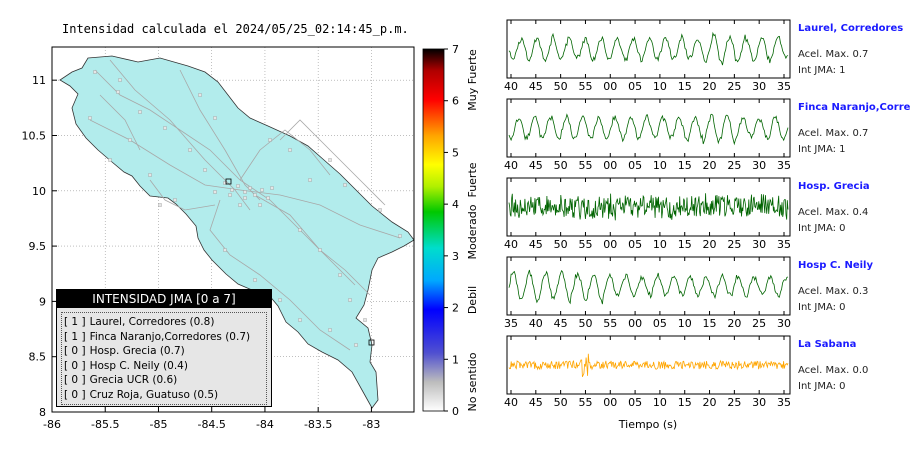 This screenshot has height=460, width=910. Describe the element at coordinates (455, 49) in the screenshot. I see `colorbar-tick-label: 7` at that location.